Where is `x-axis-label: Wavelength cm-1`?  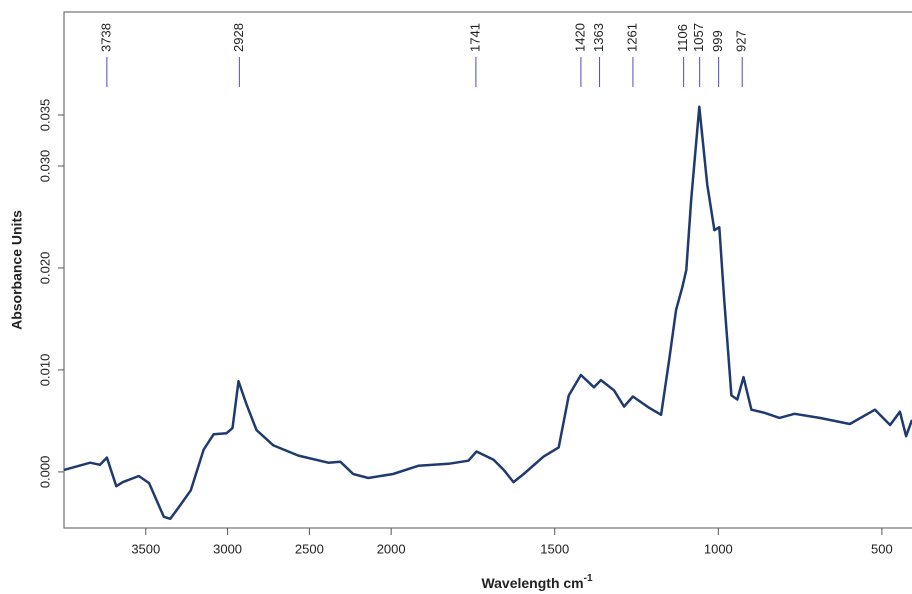
x-axis-label: Wavelength cm-1 is located at coordinates (537, 582).